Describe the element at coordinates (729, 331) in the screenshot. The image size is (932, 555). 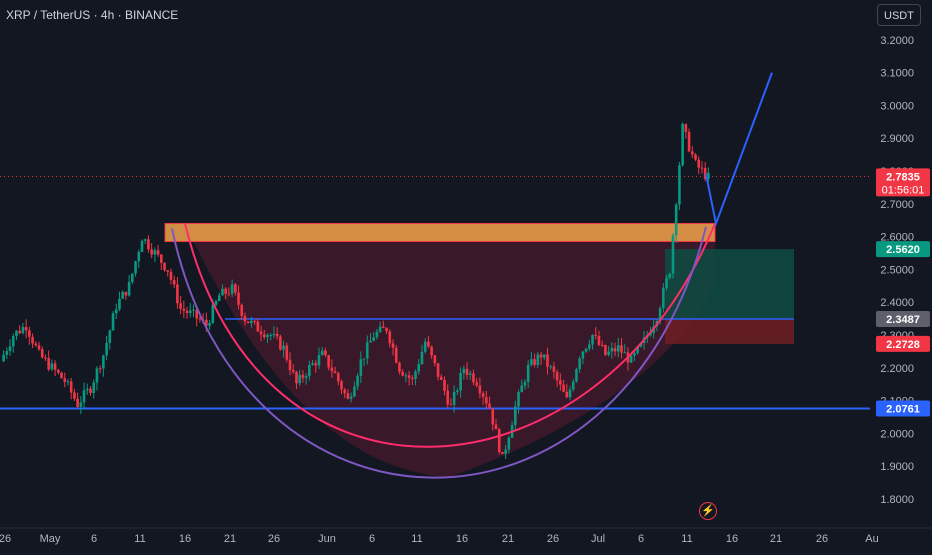
I see `stop-zone` at that location.